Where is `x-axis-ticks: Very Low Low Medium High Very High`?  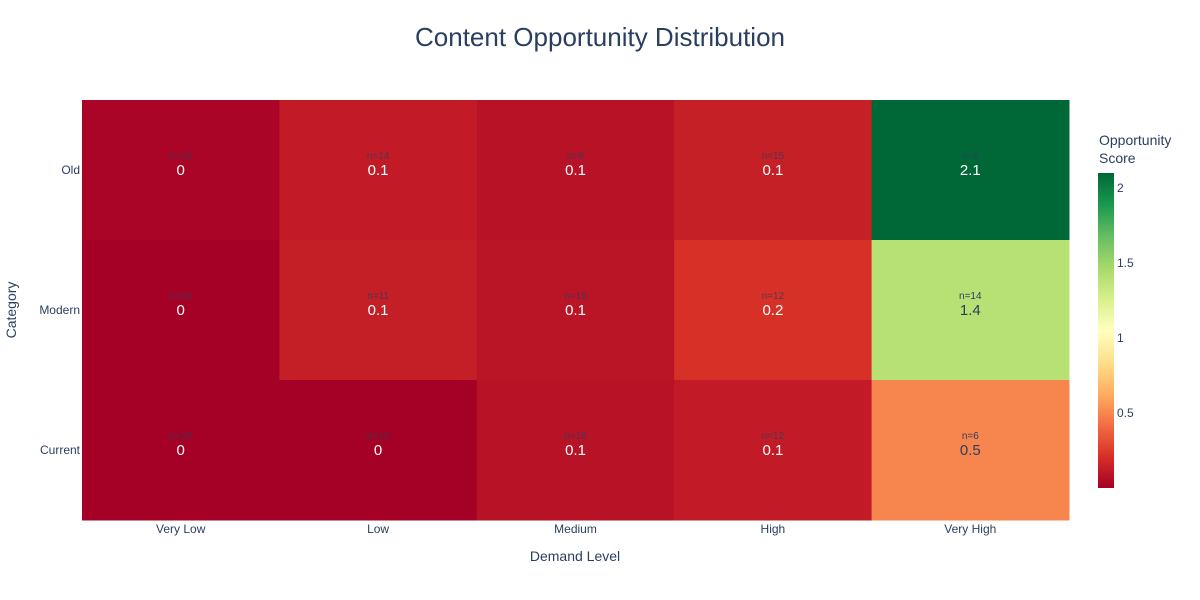 x-axis-ticks: Very Low Low Medium High Very High is located at coordinates (576, 529).